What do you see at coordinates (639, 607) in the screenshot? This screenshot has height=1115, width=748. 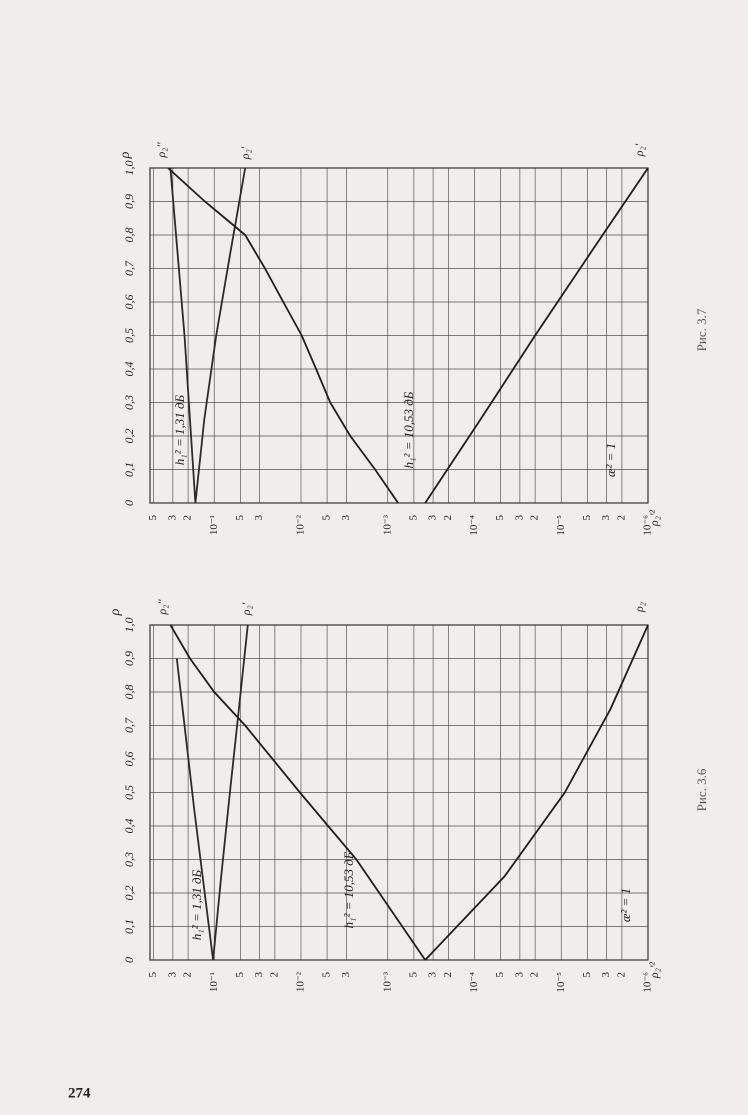 I see `end-label: ρ₂` at bounding box center [639, 607].